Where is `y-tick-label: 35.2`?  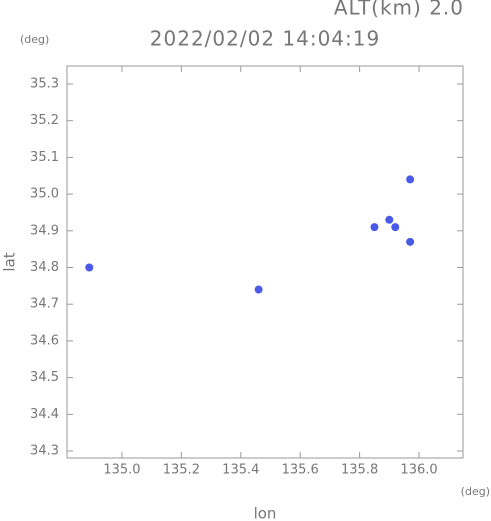 y-tick-label: 35.2 is located at coordinates (44, 120).